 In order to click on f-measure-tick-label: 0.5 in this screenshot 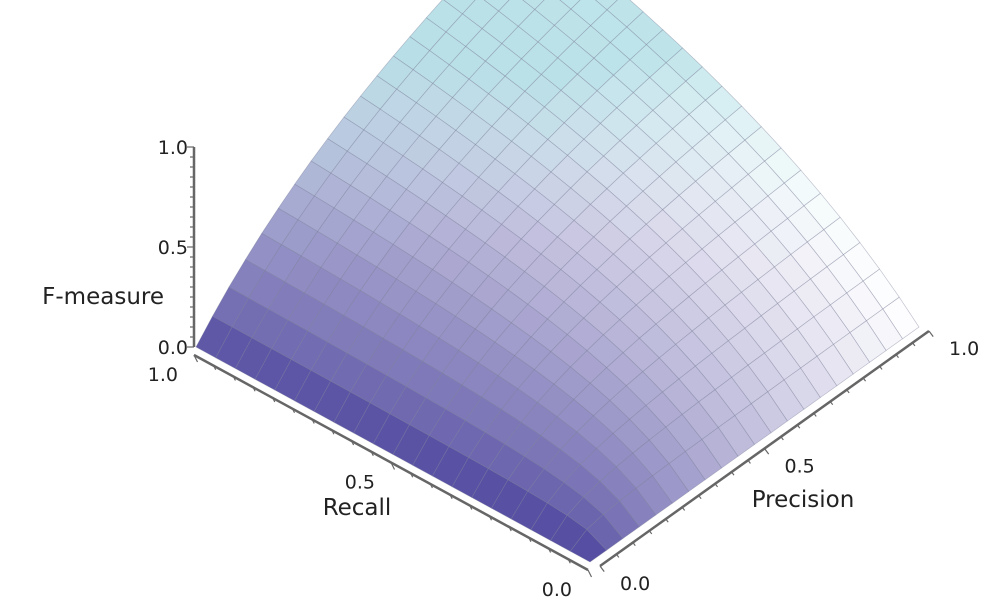, I will do `click(173, 248)`.